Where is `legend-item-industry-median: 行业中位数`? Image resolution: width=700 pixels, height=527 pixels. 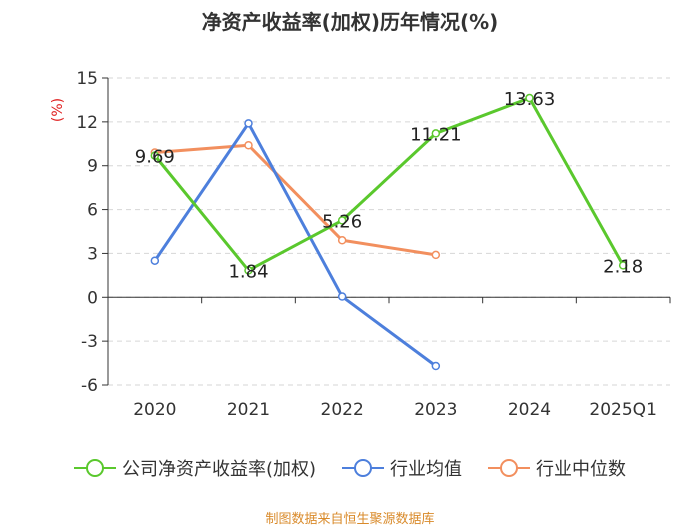 legend-item-industry-median: 行业中位数 is located at coordinates (557, 468).